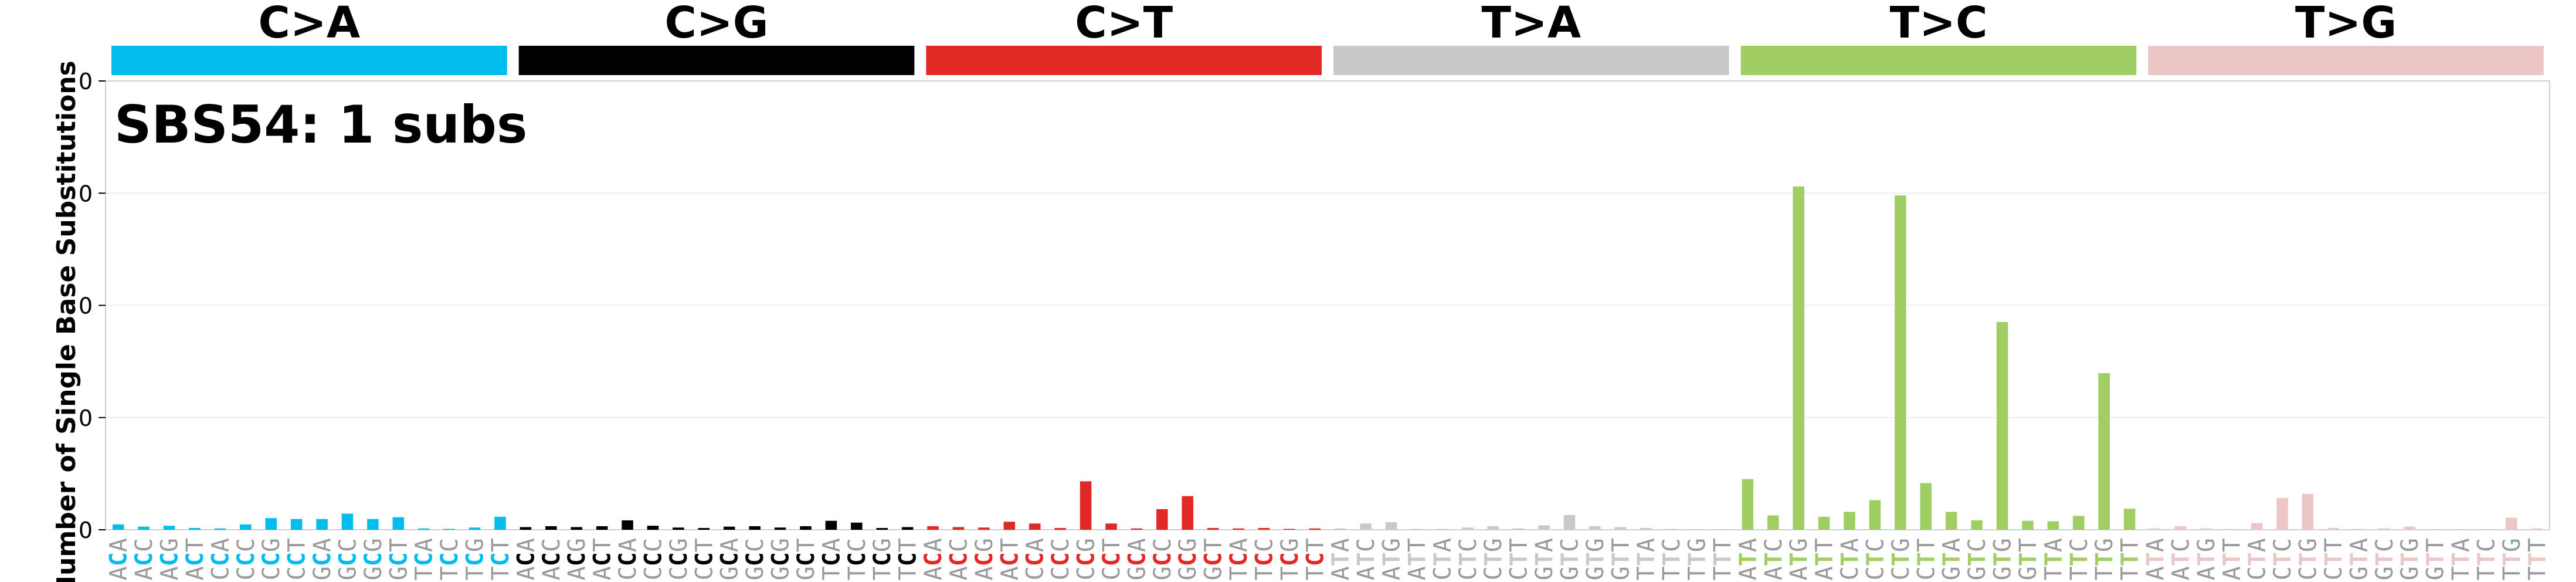  I want to click on x-tick-label: TTG, so click(2512, 559).